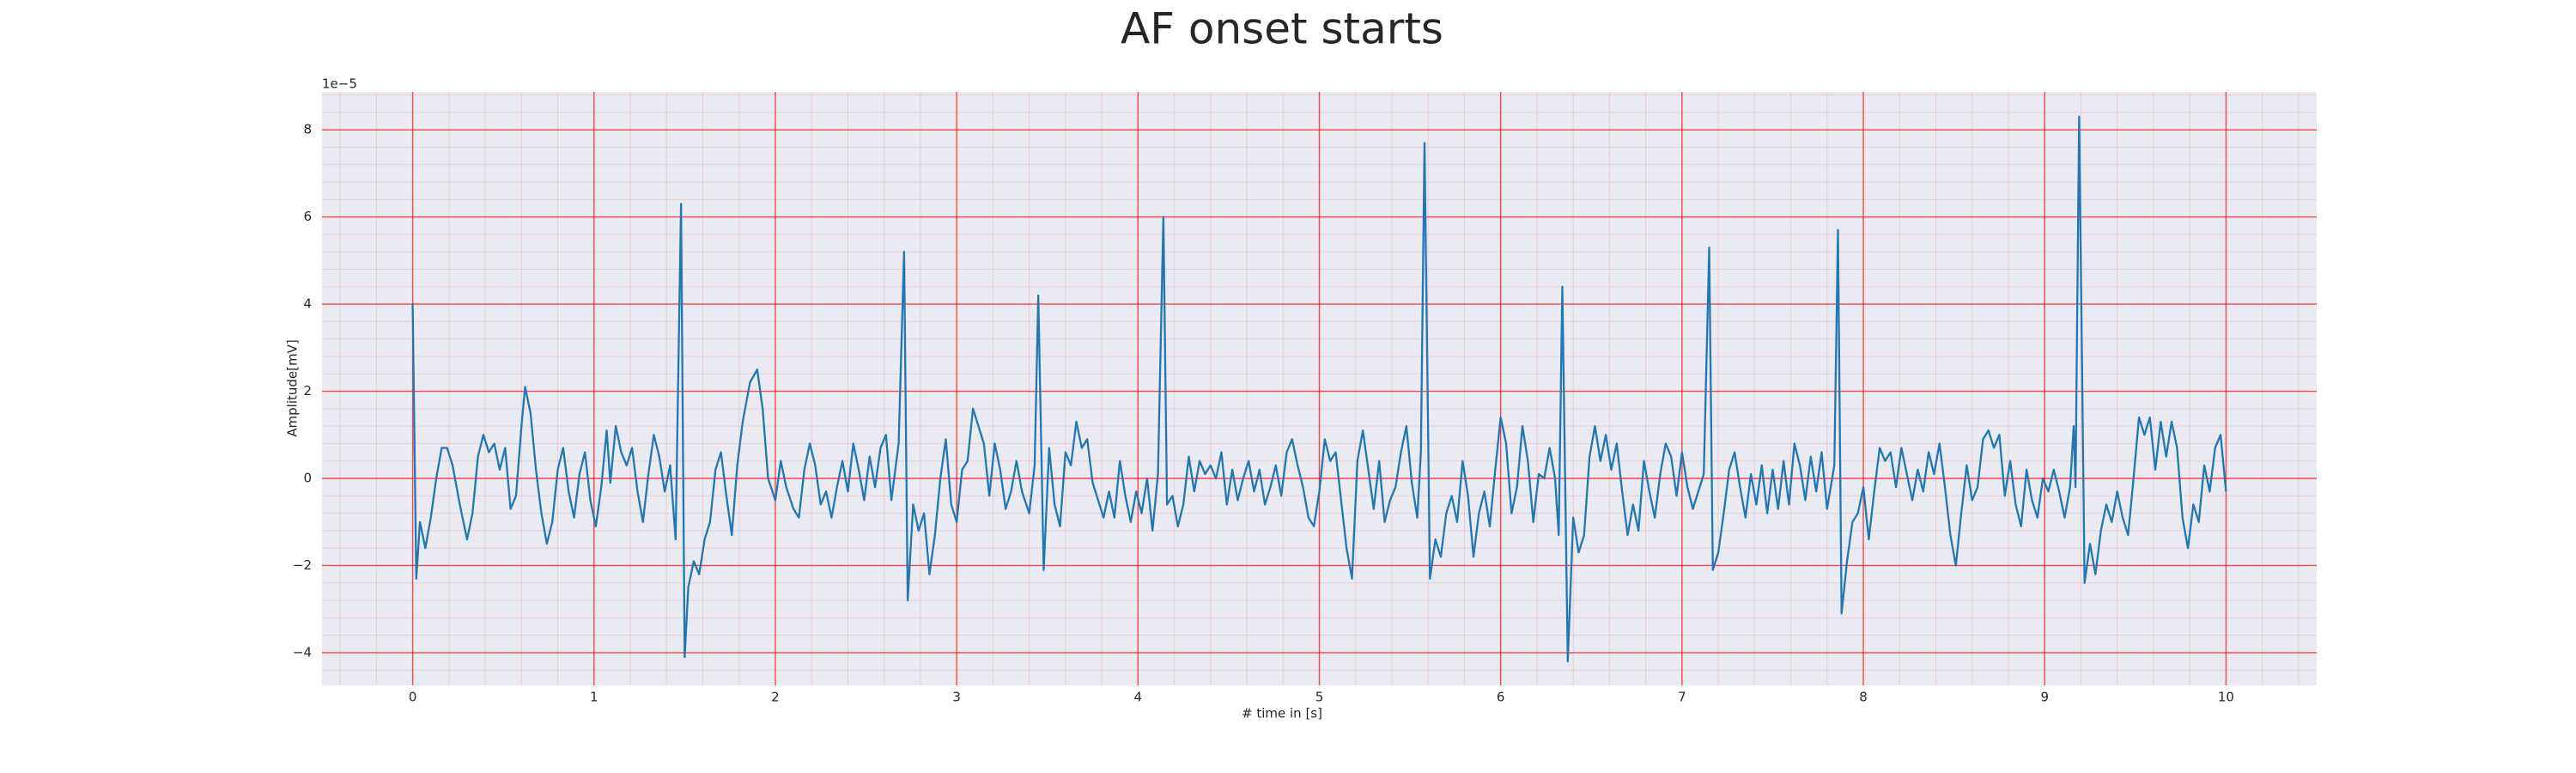 The image size is (2576, 773). What do you see at coordinates (339, 84) in the screenshot?
I see `y-offset-label: 1e−5` at bounding box center [339, 84].